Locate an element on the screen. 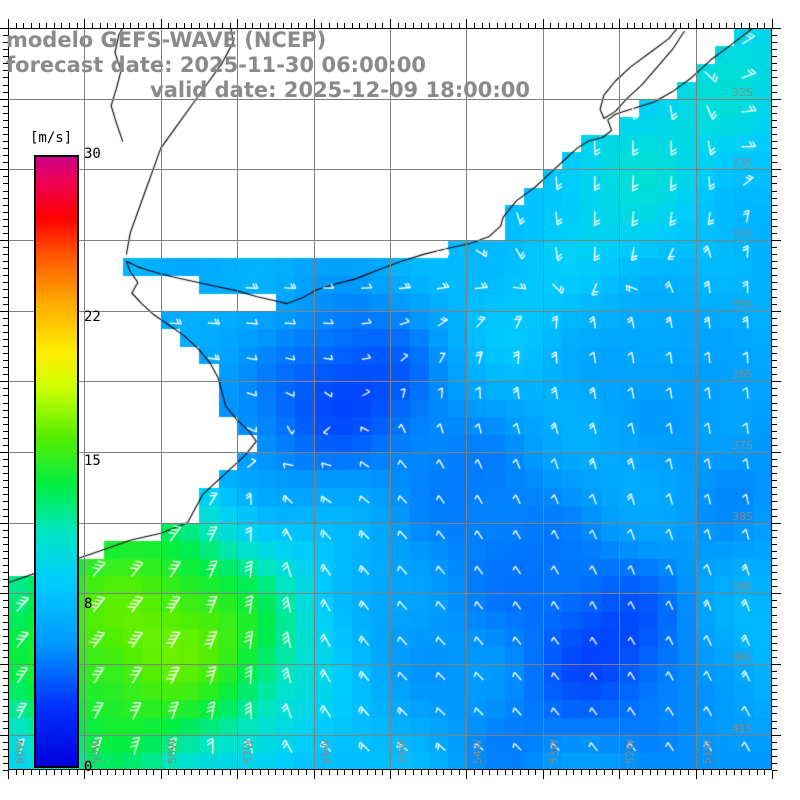 The image size is (800, 800). lon-label-54W: 54W is located at coordinates (477, 751).